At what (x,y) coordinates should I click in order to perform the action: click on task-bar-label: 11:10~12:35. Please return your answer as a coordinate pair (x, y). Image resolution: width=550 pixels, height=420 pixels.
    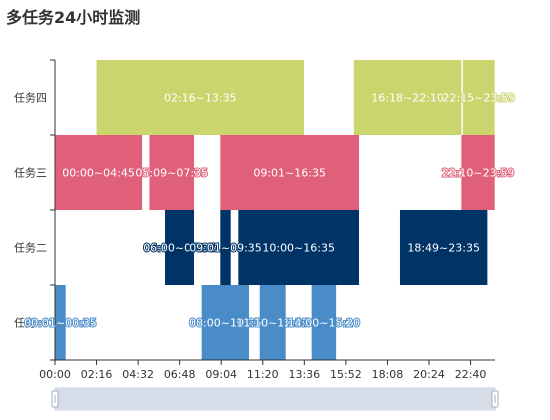
    Looking at the image, I should click on (272, 323).